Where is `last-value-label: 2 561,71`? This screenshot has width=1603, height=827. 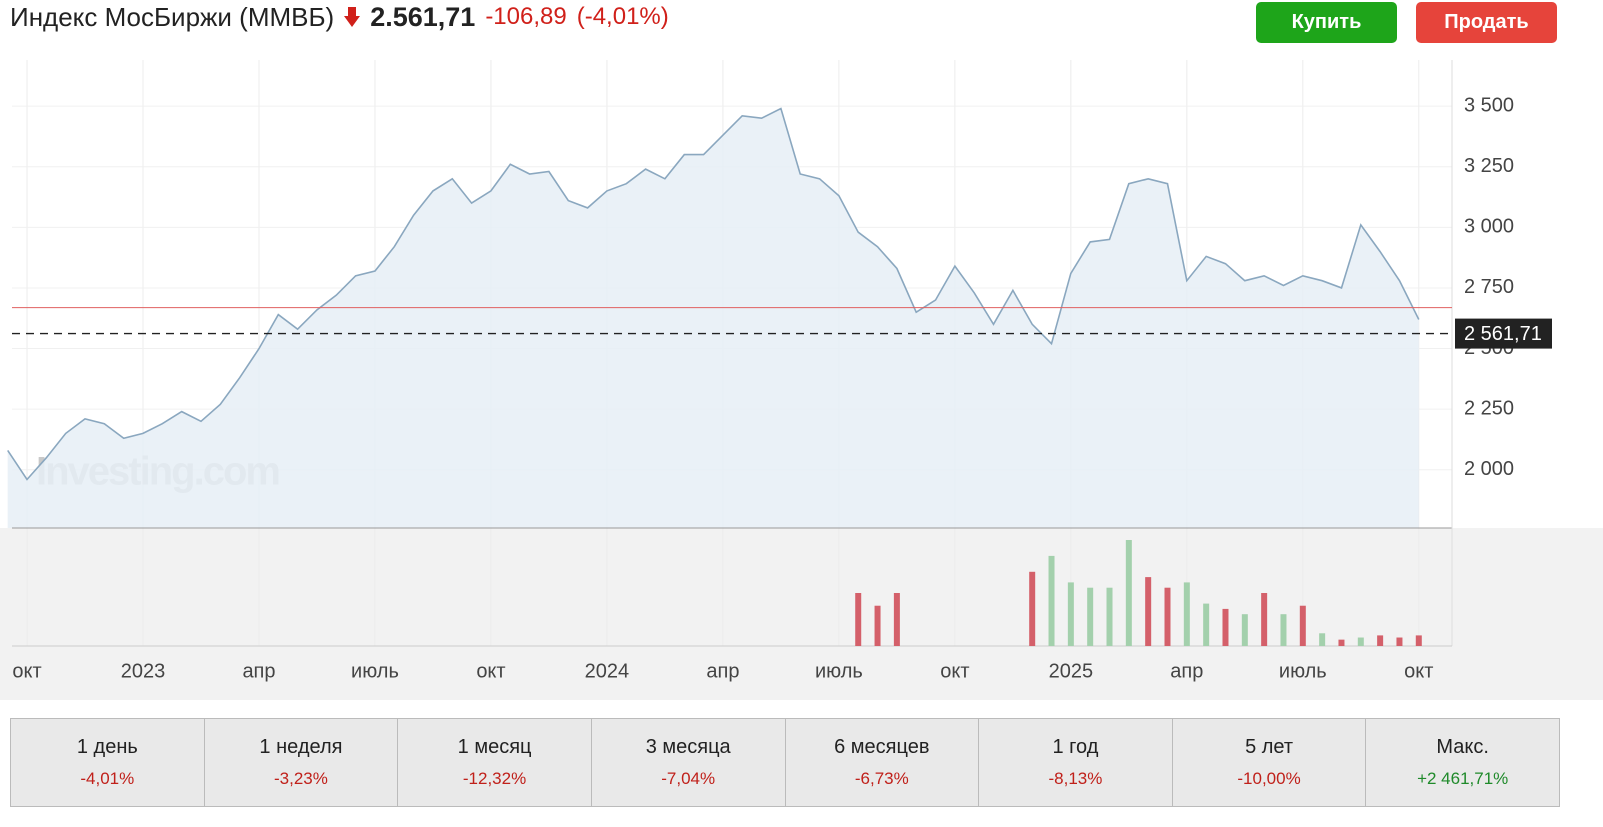 last-value-label: 2 561,71 is located at coordinates (1503, 334).